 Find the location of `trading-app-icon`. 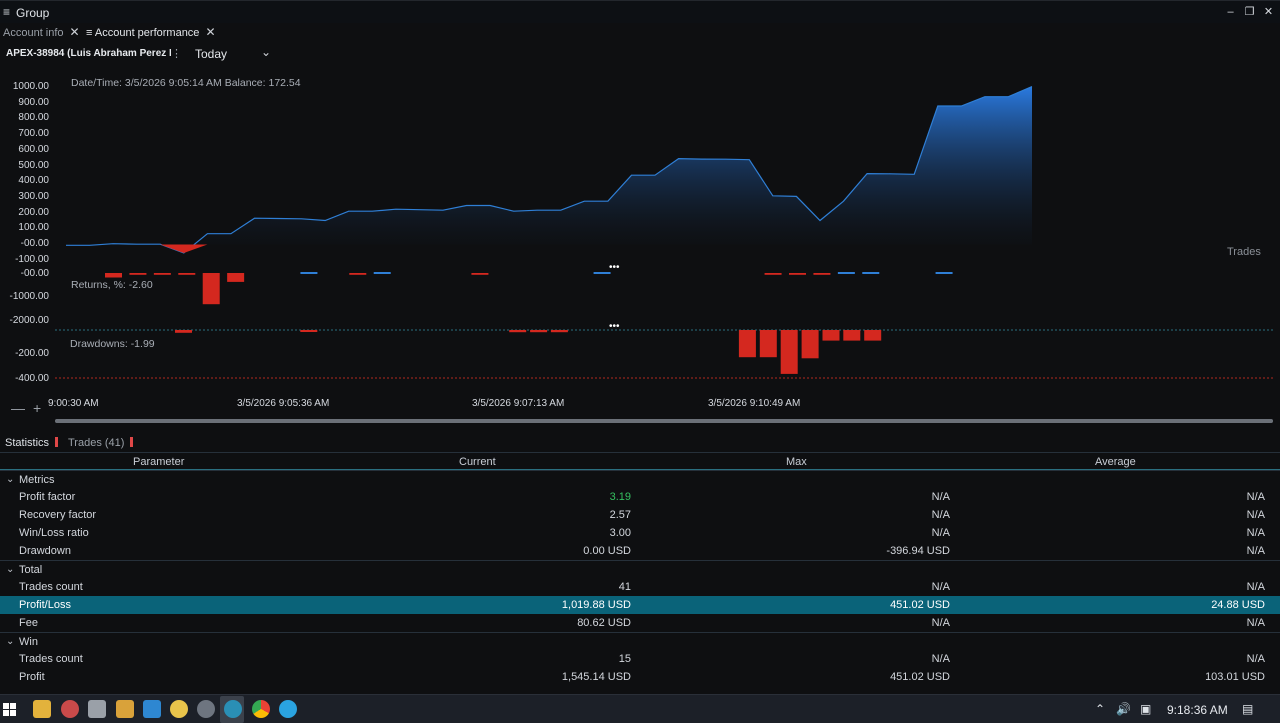

trading-app-icon is located at coordinates (233, 709).